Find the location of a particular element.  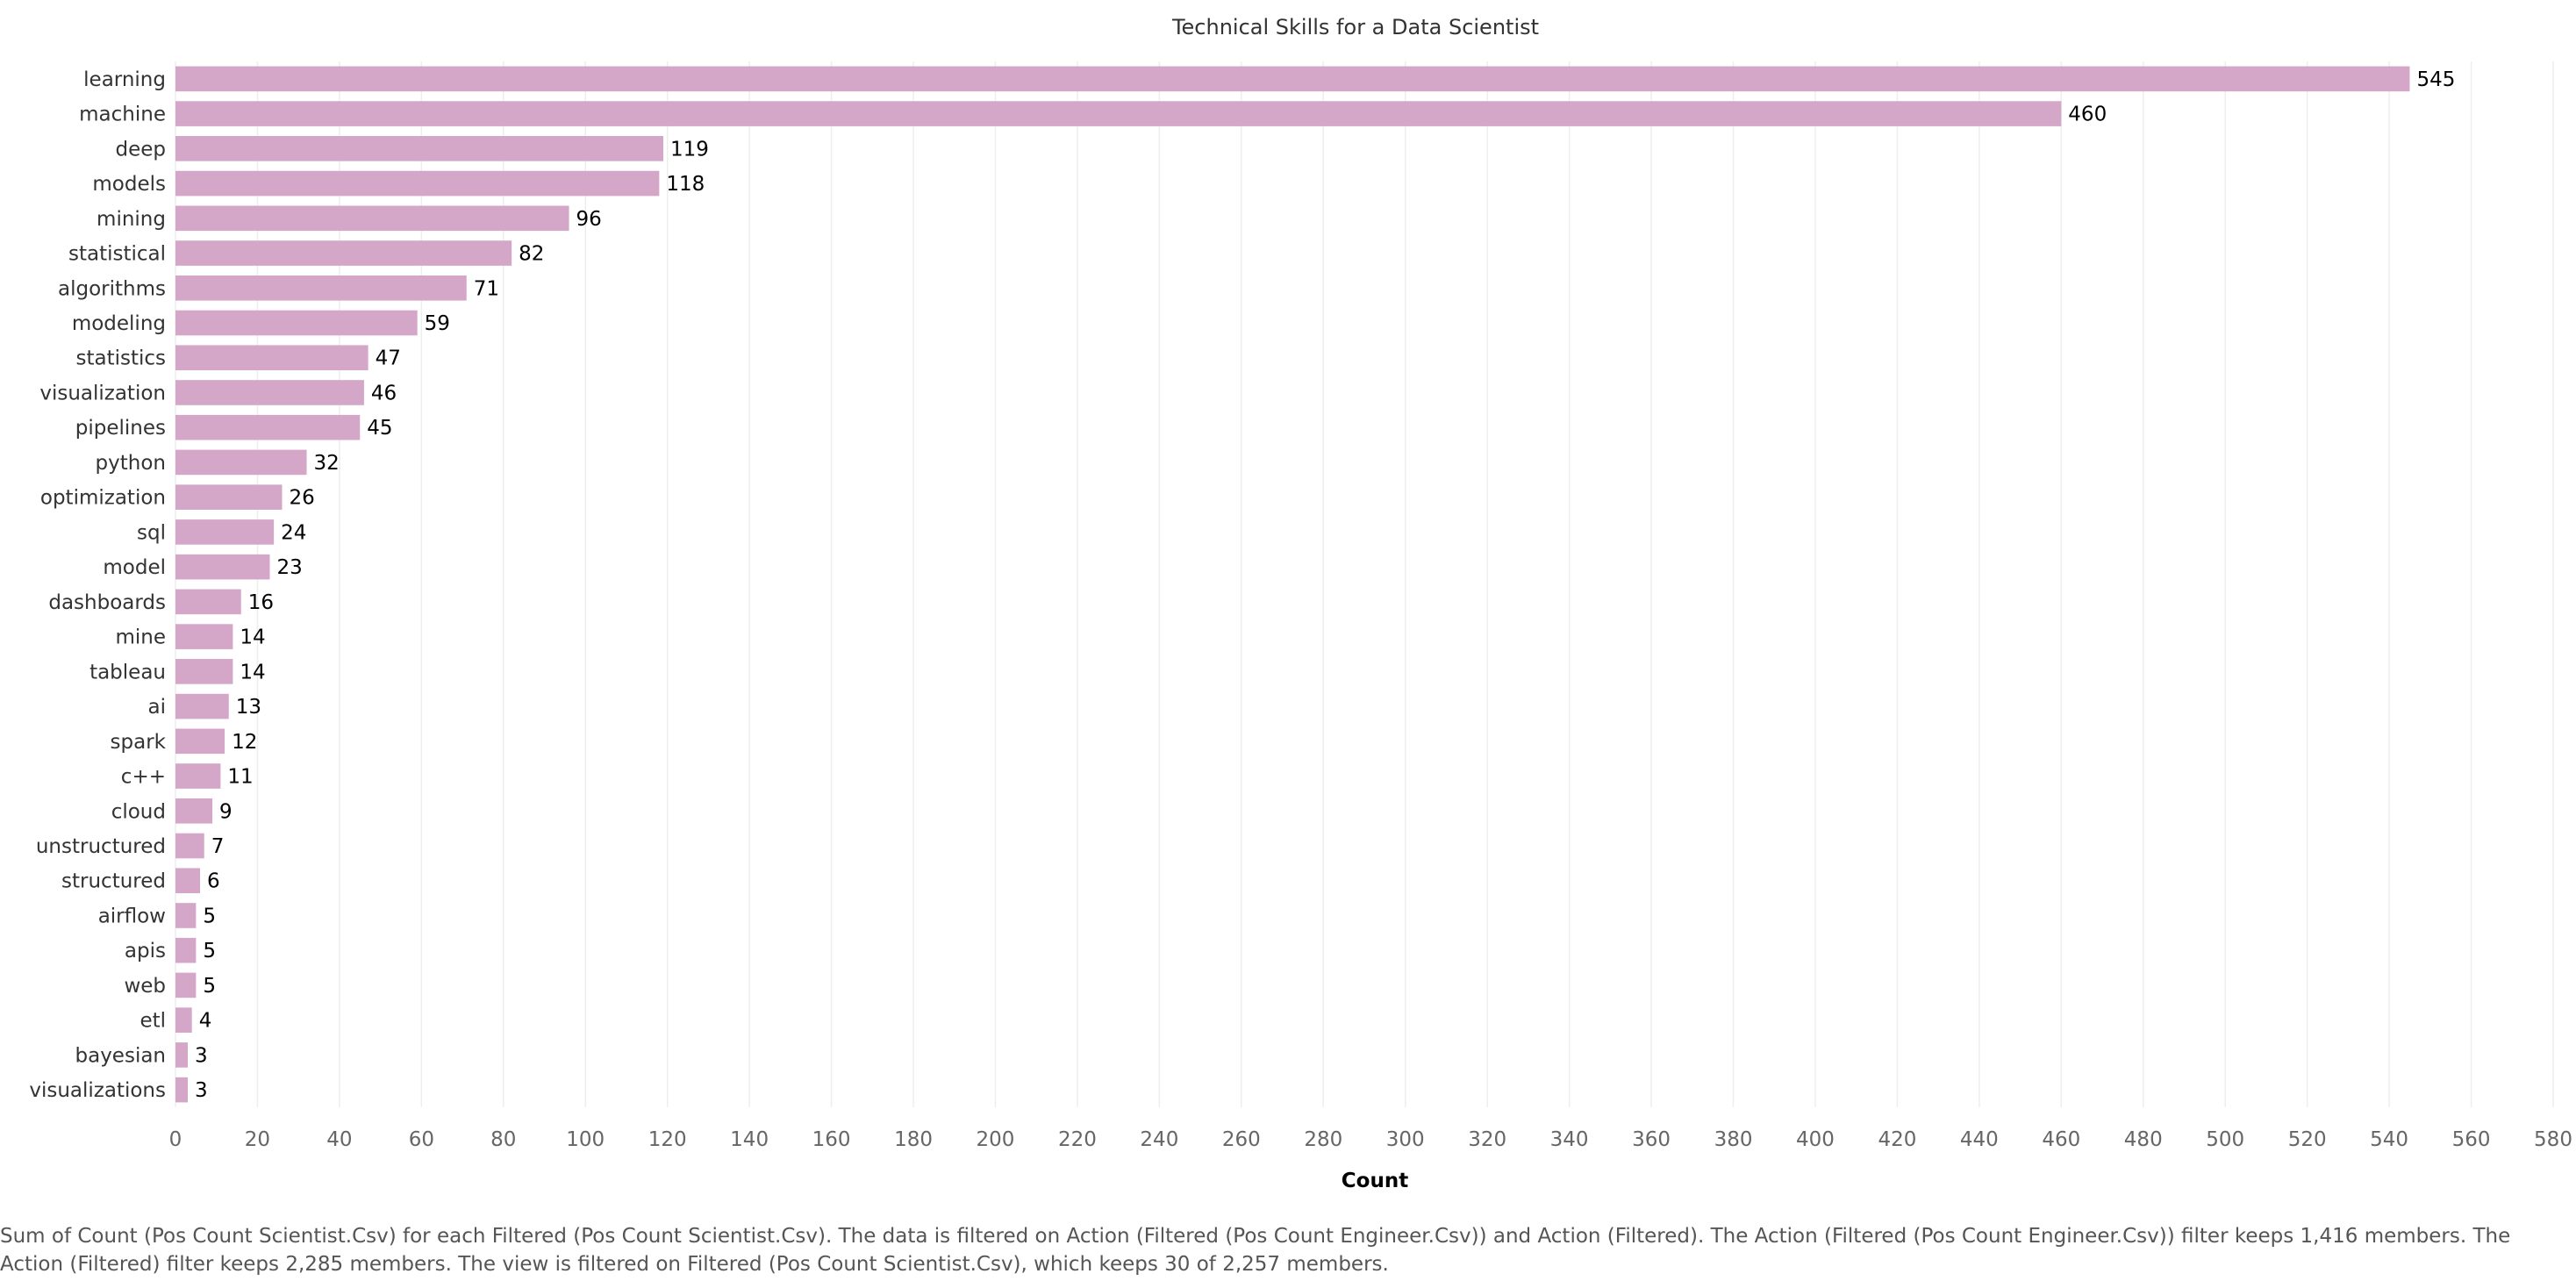

x-tick-label: 420 is located at coordinates (1897, 1139).